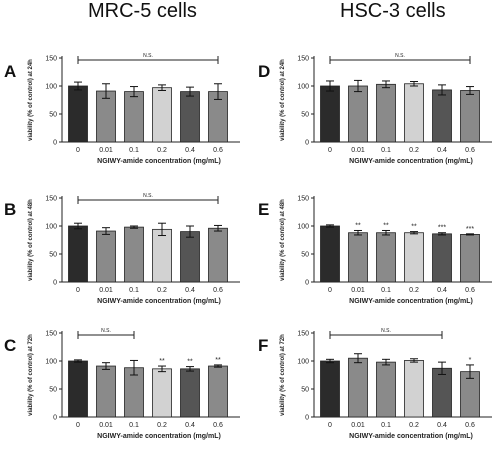 Image resolution: width=500 pixels, height=453 pixels. What do you see at coordinates (303, 227) in the screenshot?
I see `panel-e-ytick-label-2: 100` at bounding box center [303, 227].